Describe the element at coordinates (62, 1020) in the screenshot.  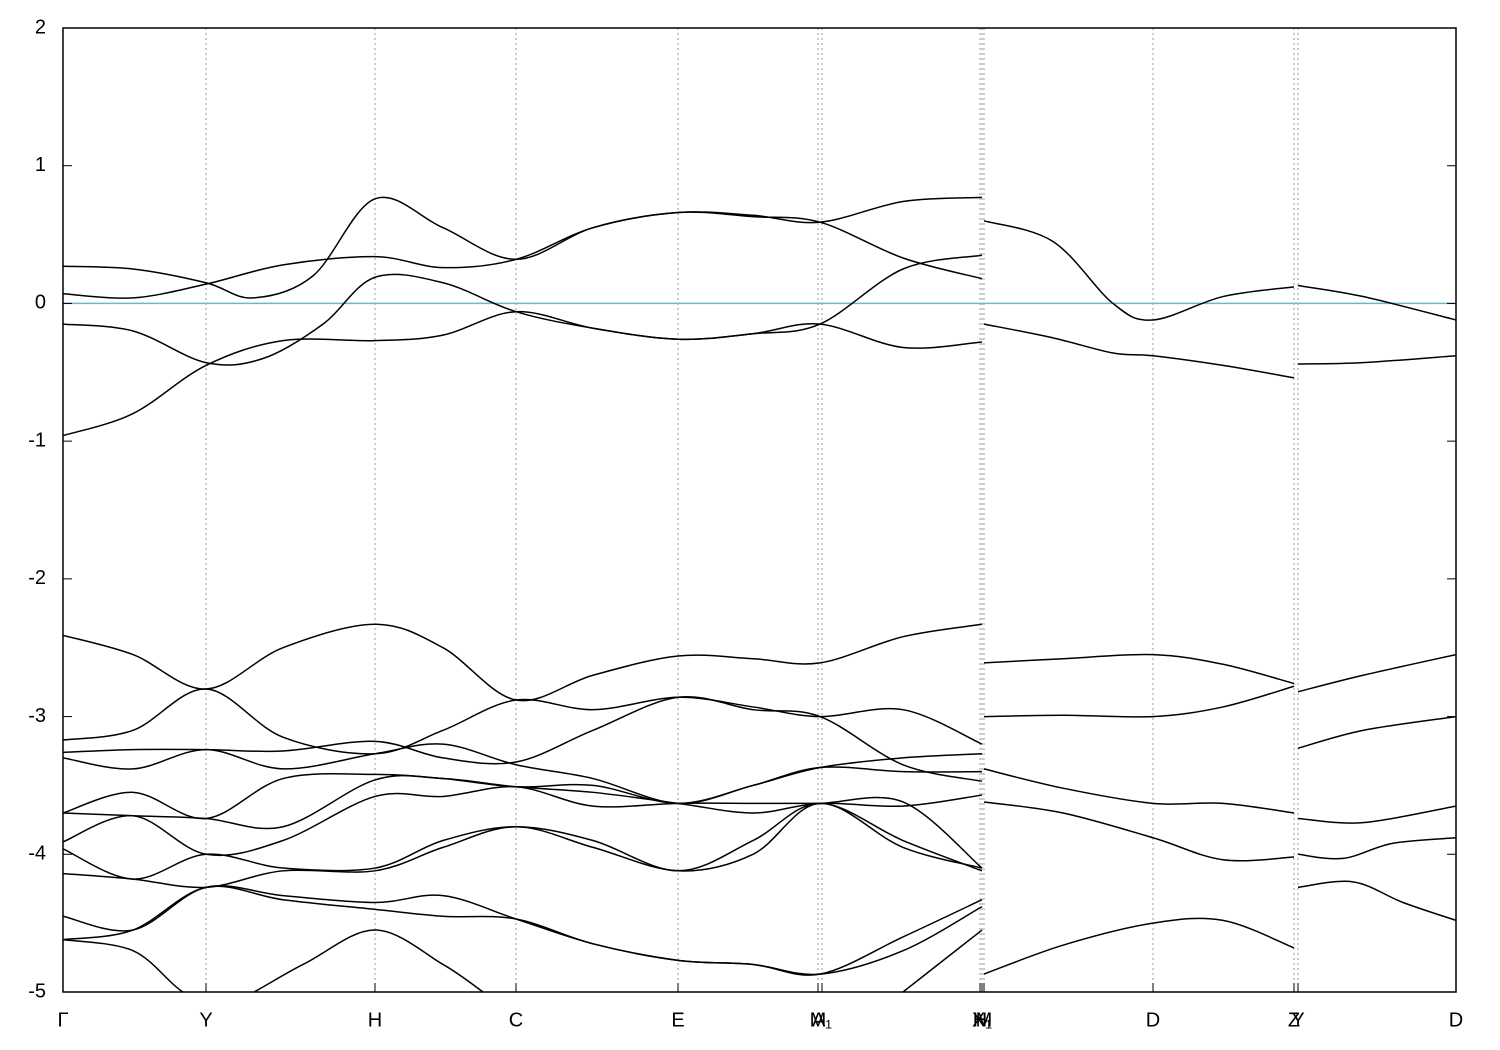
I see `x-tick-label: Γ` at that location.